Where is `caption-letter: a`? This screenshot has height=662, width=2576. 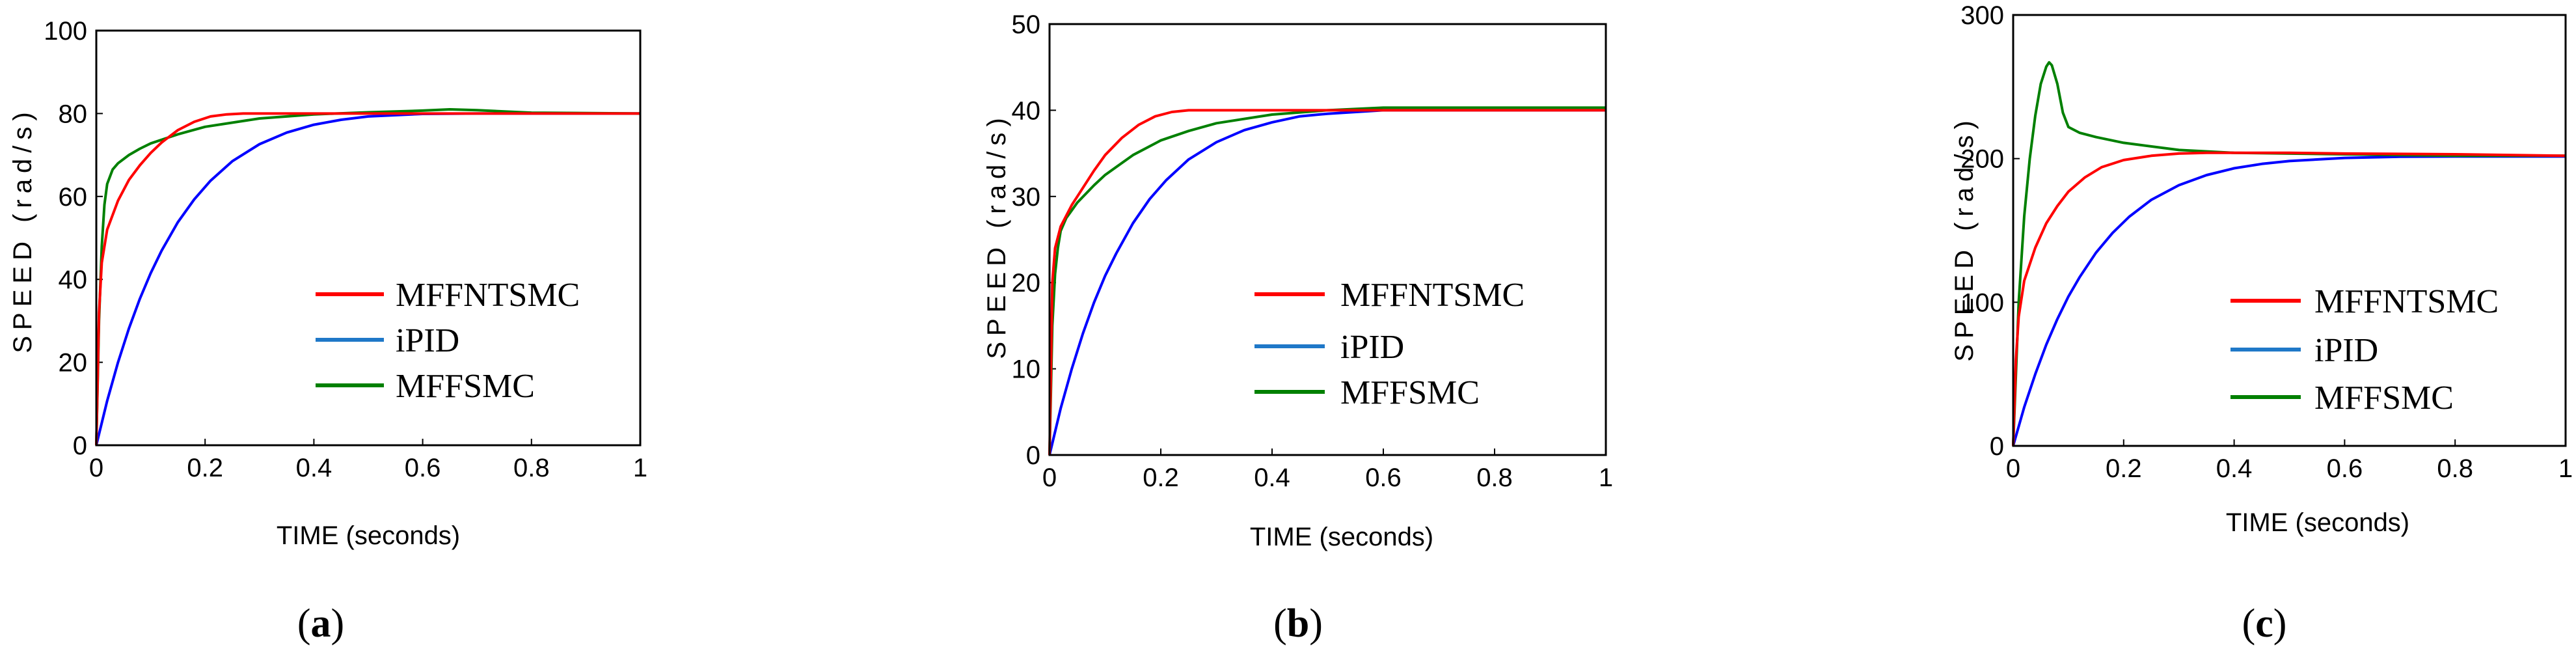
caption-letter: a is located at coordinates (321, 623).